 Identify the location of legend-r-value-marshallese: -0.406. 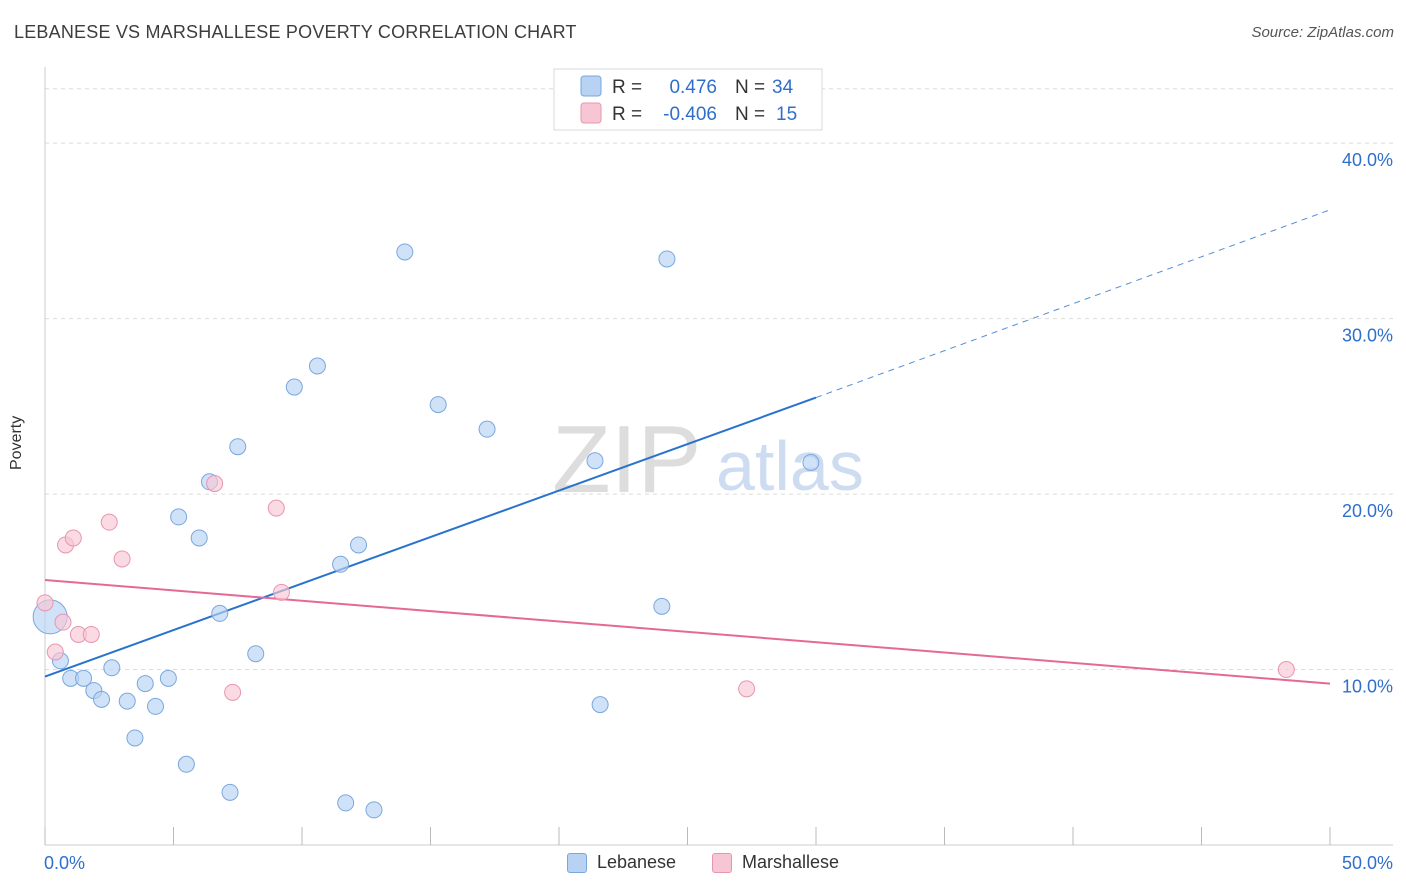
(690, 114).